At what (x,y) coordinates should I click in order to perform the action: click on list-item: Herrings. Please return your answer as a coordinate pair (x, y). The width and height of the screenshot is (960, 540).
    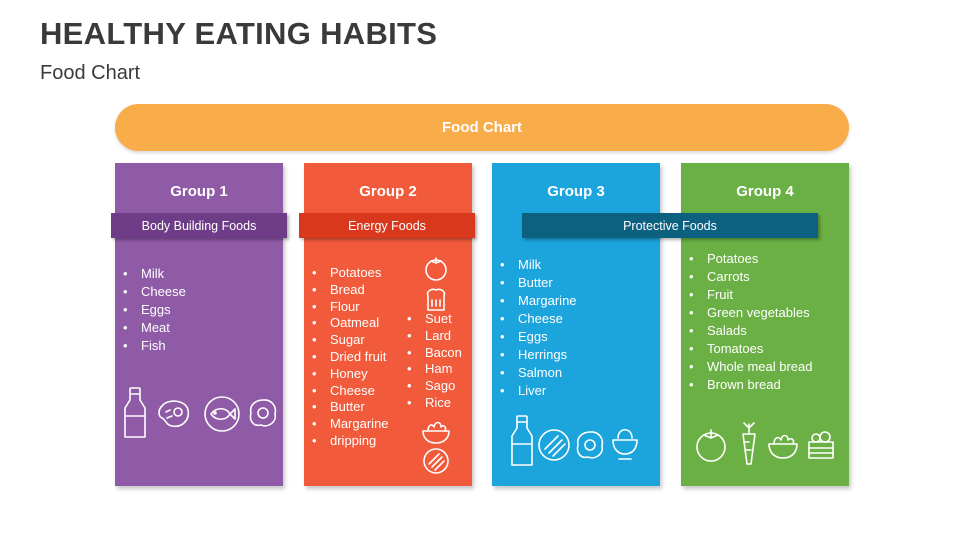
    Looking at the image, I should click on (536, 355).